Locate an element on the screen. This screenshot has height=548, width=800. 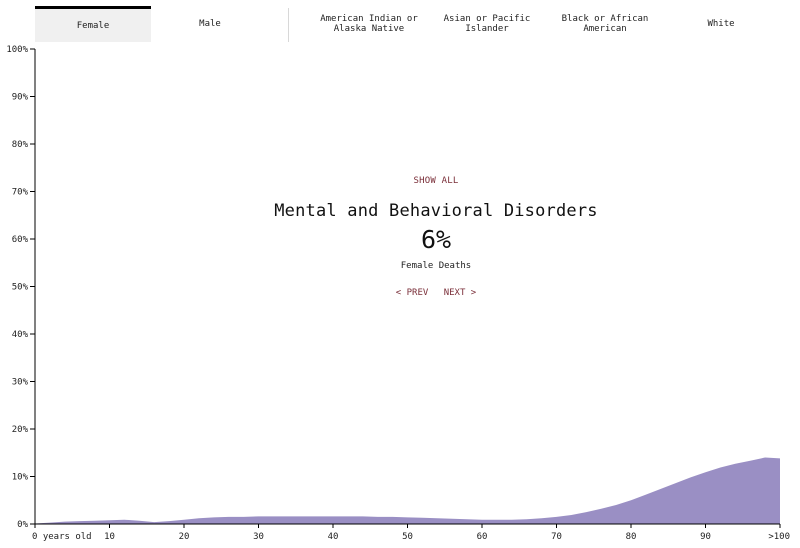
show-all-link: SHOW ALL is located at coordinates (436, 181).